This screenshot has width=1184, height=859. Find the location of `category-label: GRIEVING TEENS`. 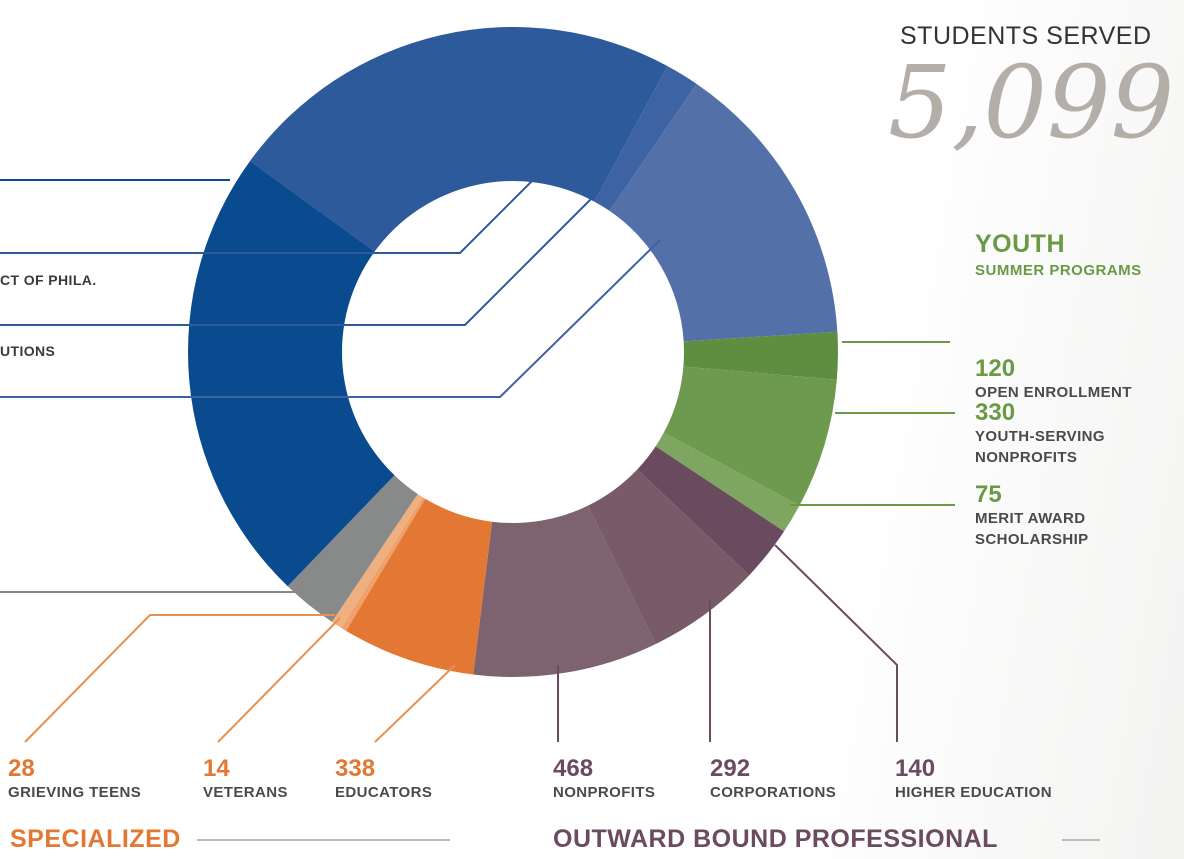

category-label: GRIEVING TEENS is located at coordinates (75, 792).